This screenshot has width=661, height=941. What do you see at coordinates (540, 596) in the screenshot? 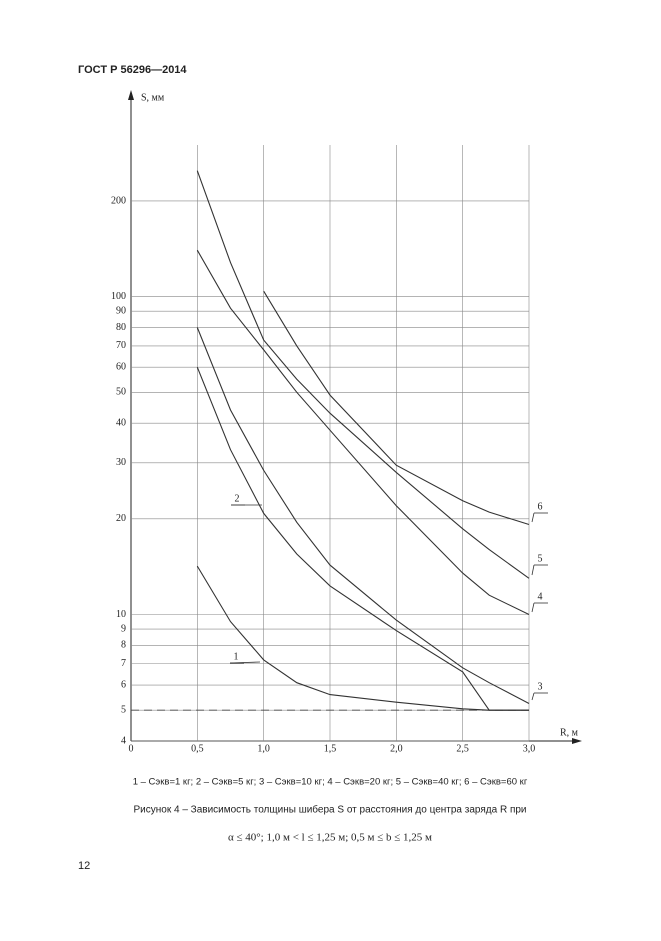
I see `series-label: 4` at bounding box center [540, 596].